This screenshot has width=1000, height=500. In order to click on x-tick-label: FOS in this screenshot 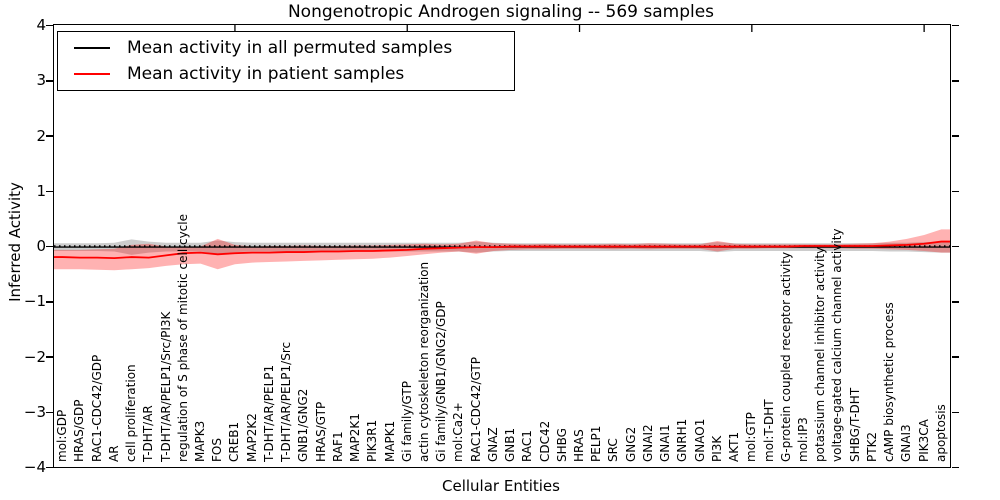, I will do `click(217, 450)`.